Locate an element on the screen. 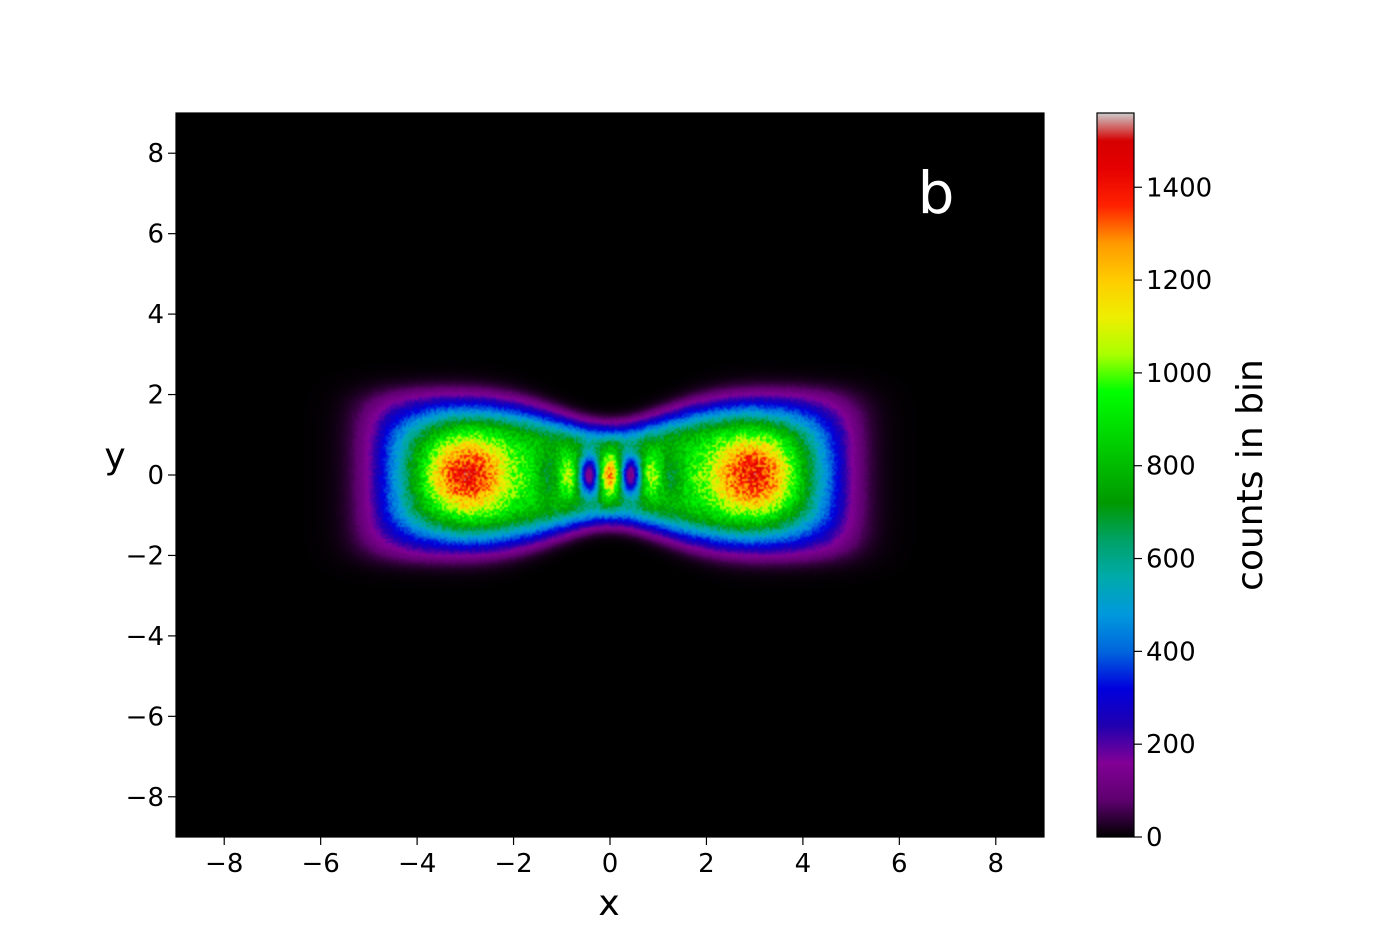  y-tick-label: 0 is located at coordinates (155, 476).